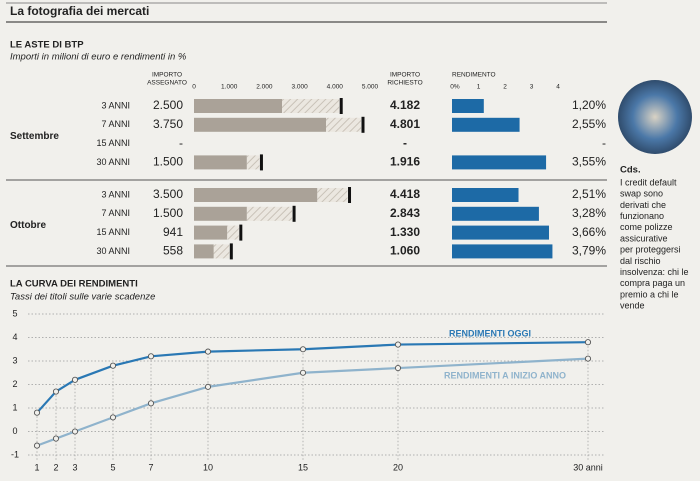  I want to click on x-tick-label: 7, so click(150, 467).